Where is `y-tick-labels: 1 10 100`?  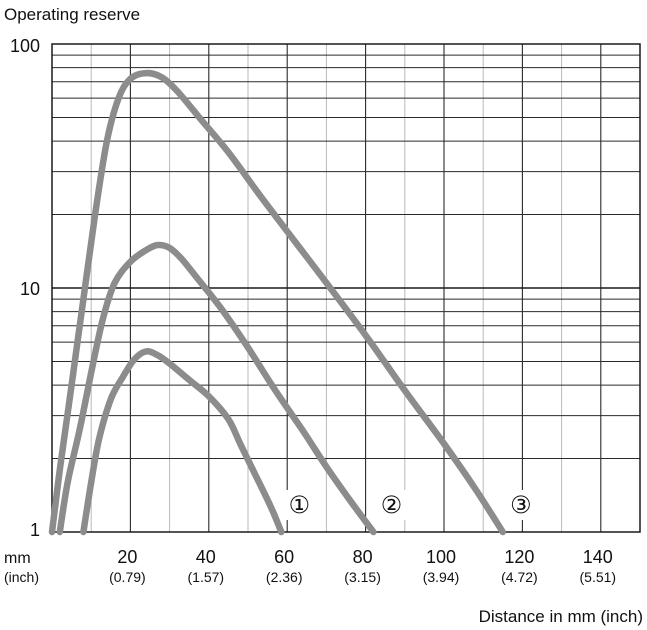 y-tick-labels: 1 10 100 is located at coordinates (25, 288).